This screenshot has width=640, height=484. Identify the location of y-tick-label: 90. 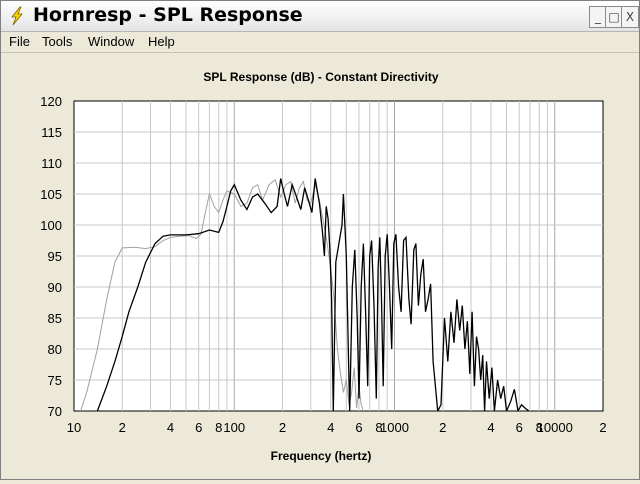
(55, 287).